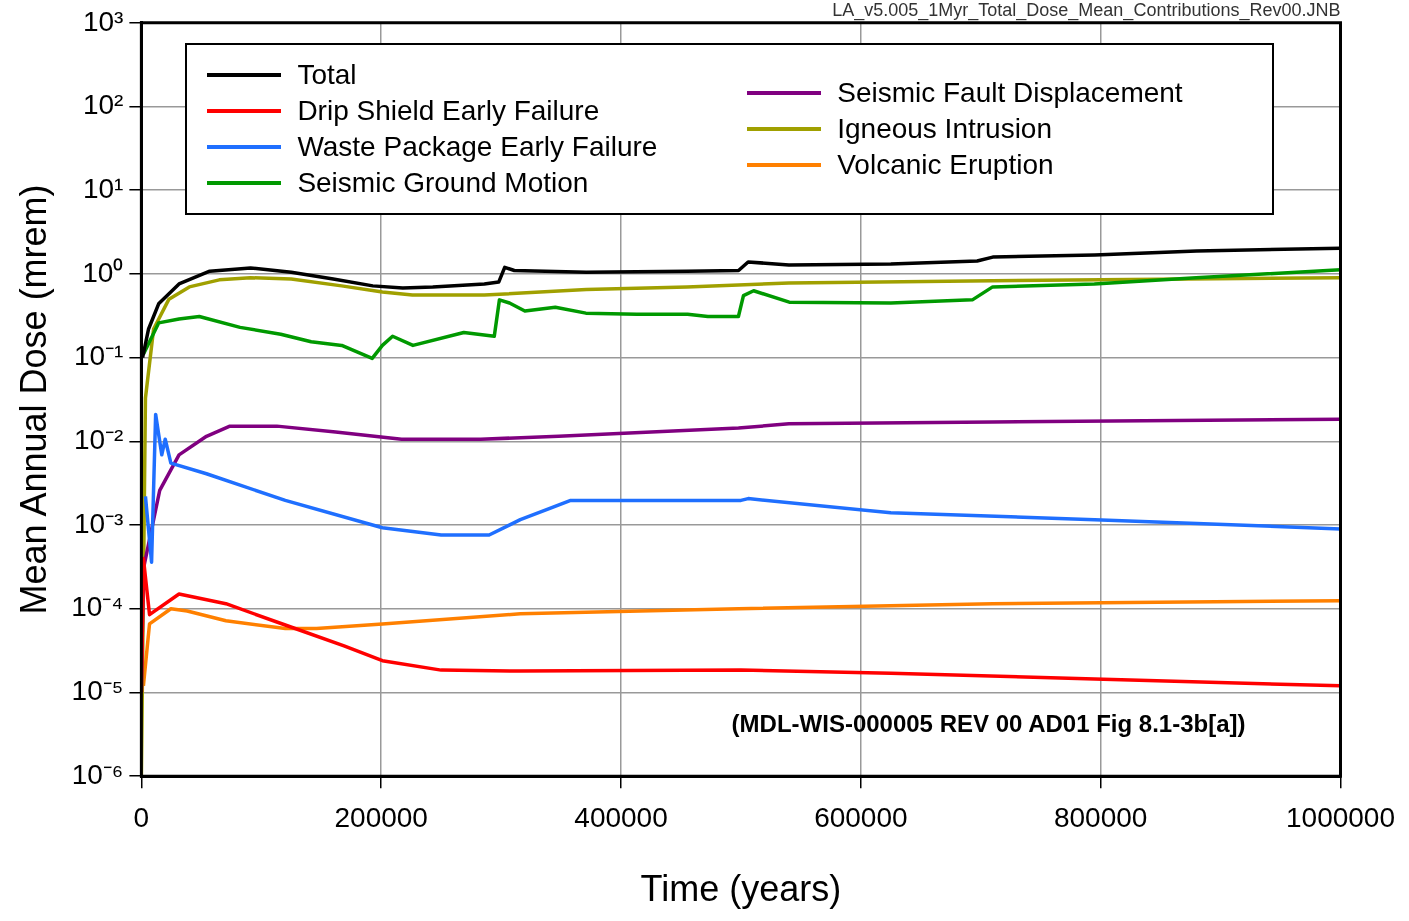 This screenshot has width=1409, height=921. What do you see at coordinates (741, 889) in the screenshot?
I see `x-axis-title: Time (years)` at bounding box center [741, 889].